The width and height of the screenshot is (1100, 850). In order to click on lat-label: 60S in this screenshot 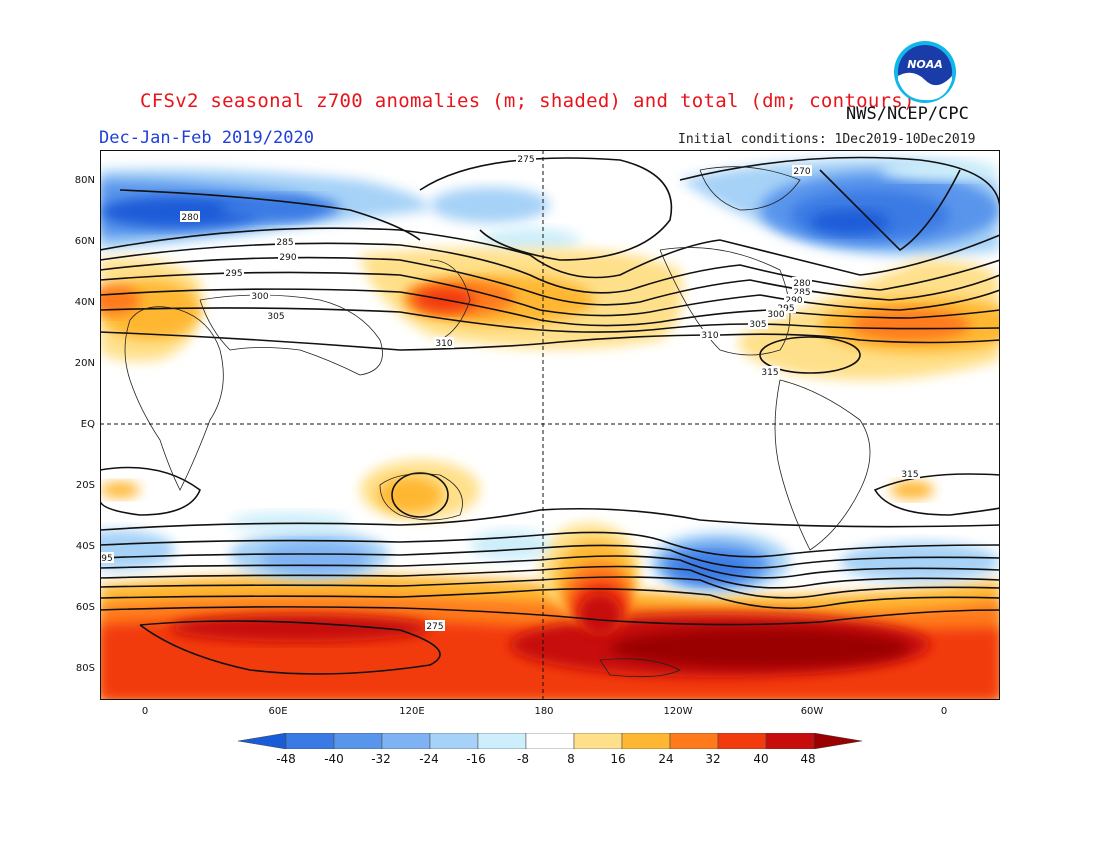, I will do `click(85, 607)`.